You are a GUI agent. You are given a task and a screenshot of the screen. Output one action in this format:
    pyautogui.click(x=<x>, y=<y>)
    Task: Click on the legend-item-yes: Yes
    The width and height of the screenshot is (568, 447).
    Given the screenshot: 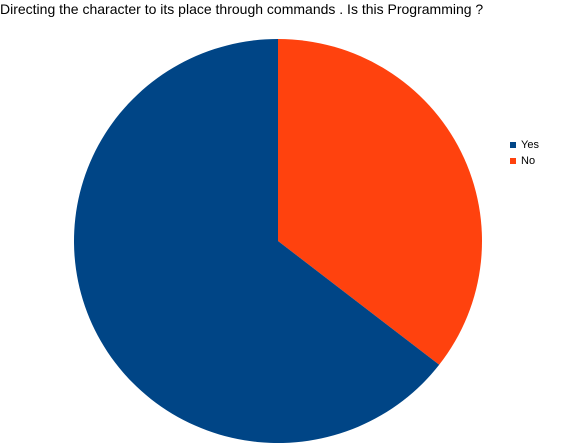 What is the action you would take?
    pyautogui.click(x=524, y=145)
    